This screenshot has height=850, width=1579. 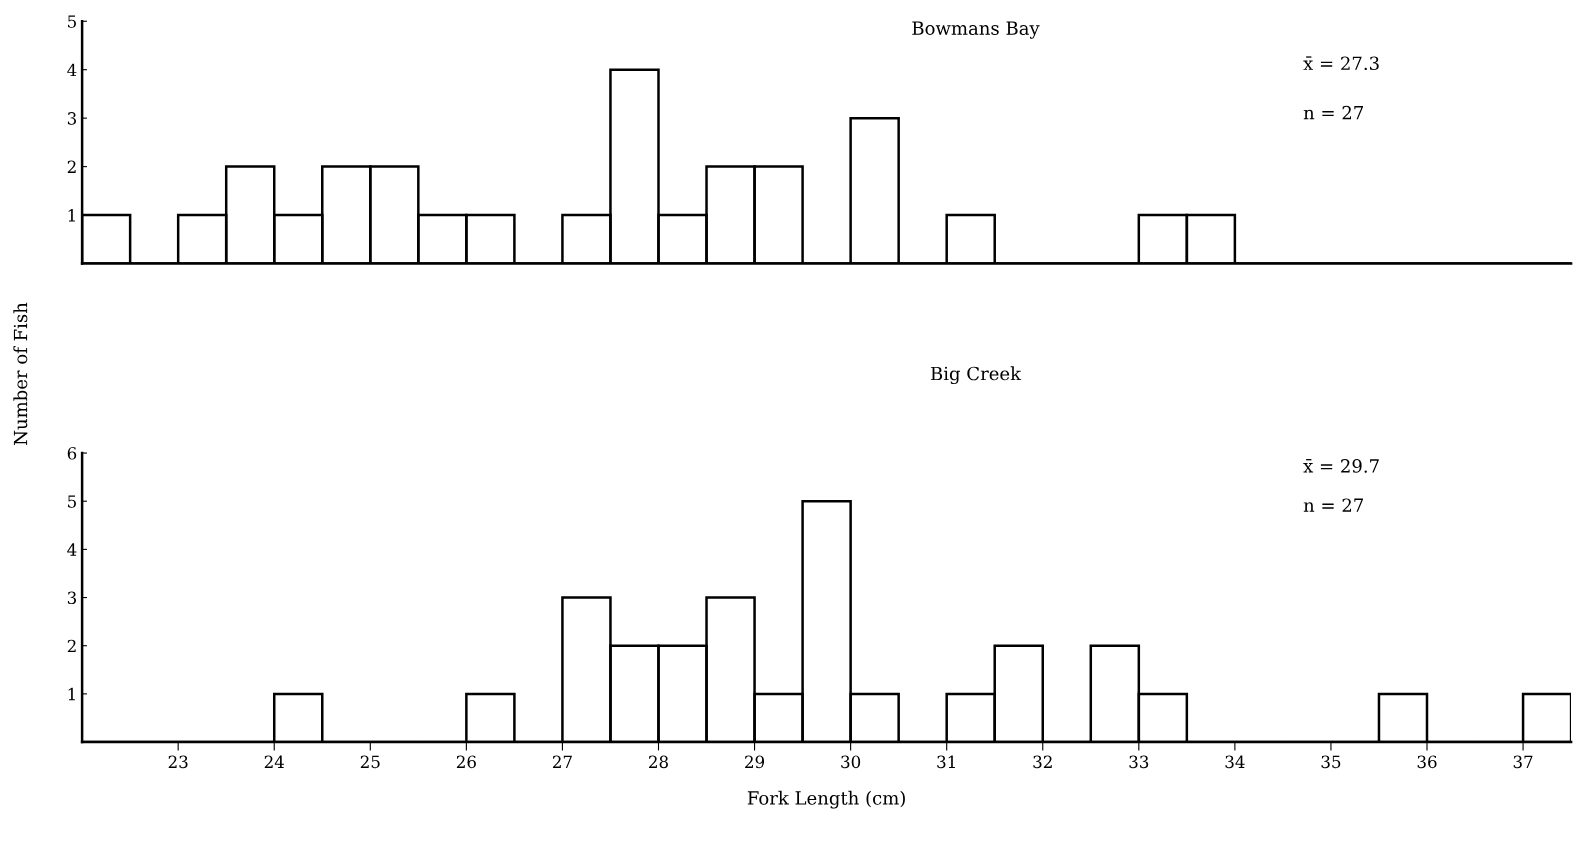 I want to click on y-axis-title: Number of Fish, so click(x=20, y=373).